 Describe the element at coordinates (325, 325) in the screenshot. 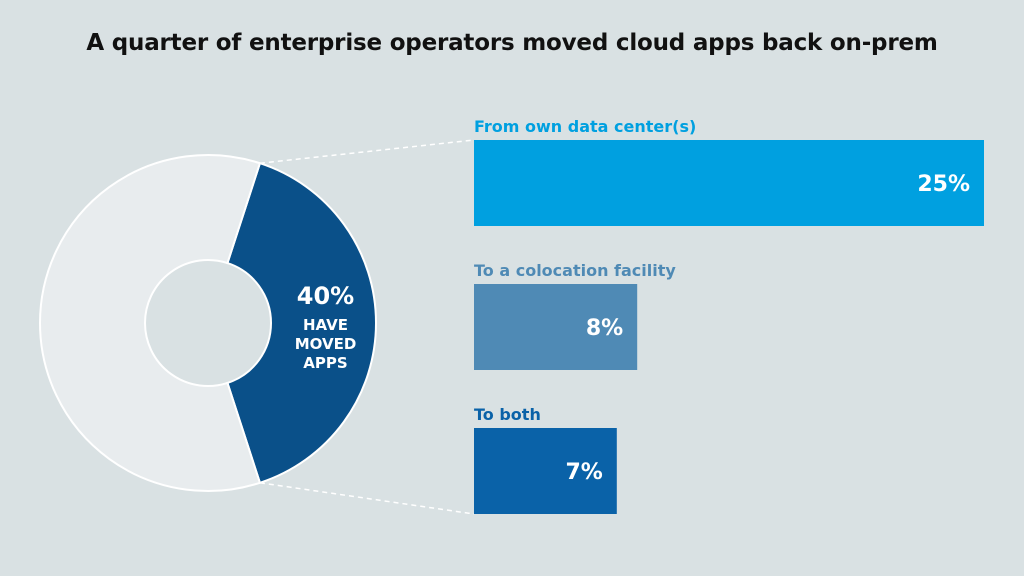

I see `donut-caption-line: HAVE` at that location.